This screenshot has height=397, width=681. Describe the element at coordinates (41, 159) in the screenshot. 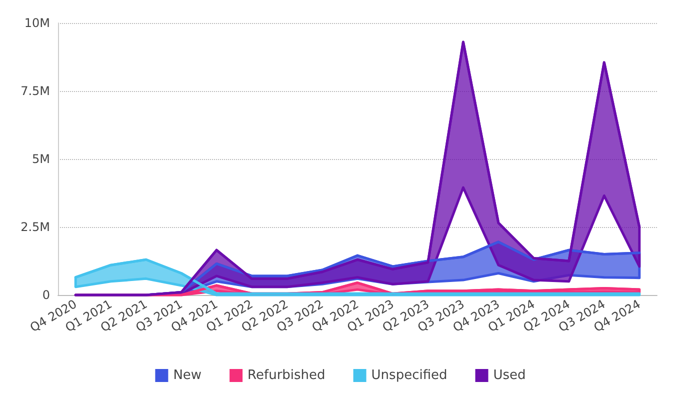

I see `y-tick-label: 5M` at that location.